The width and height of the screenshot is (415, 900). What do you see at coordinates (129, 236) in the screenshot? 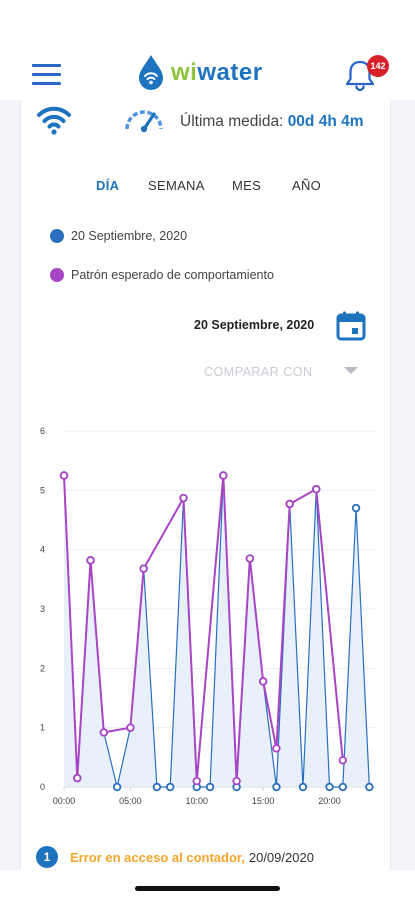
I see `legend-label: 20 Septiembre, 2020` at bounding box center [129, 236].